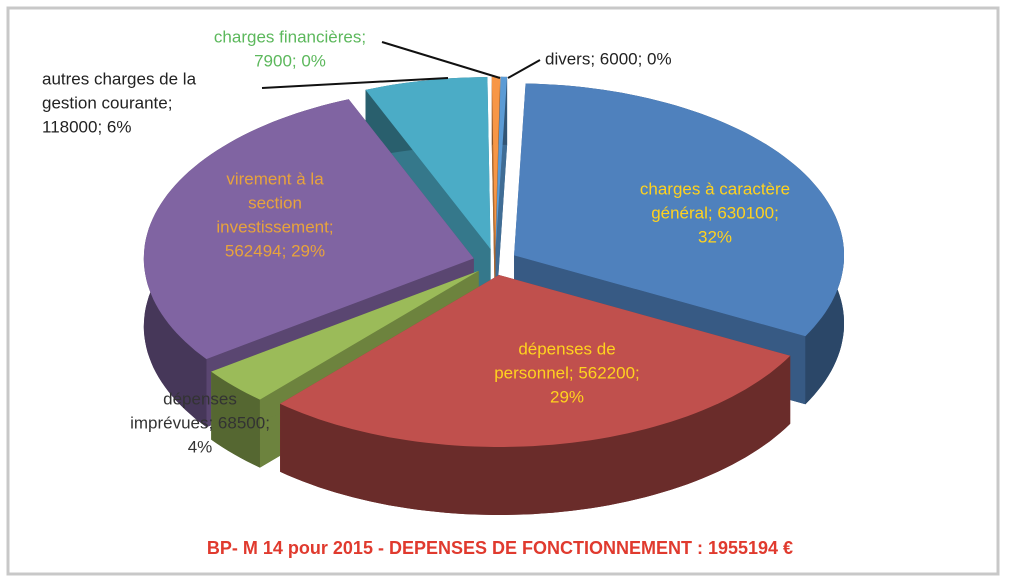  What do you see at coordinates (275, 178) in the screenshot?
I see `data-label: virement à la` at bounding box center [275, 178].